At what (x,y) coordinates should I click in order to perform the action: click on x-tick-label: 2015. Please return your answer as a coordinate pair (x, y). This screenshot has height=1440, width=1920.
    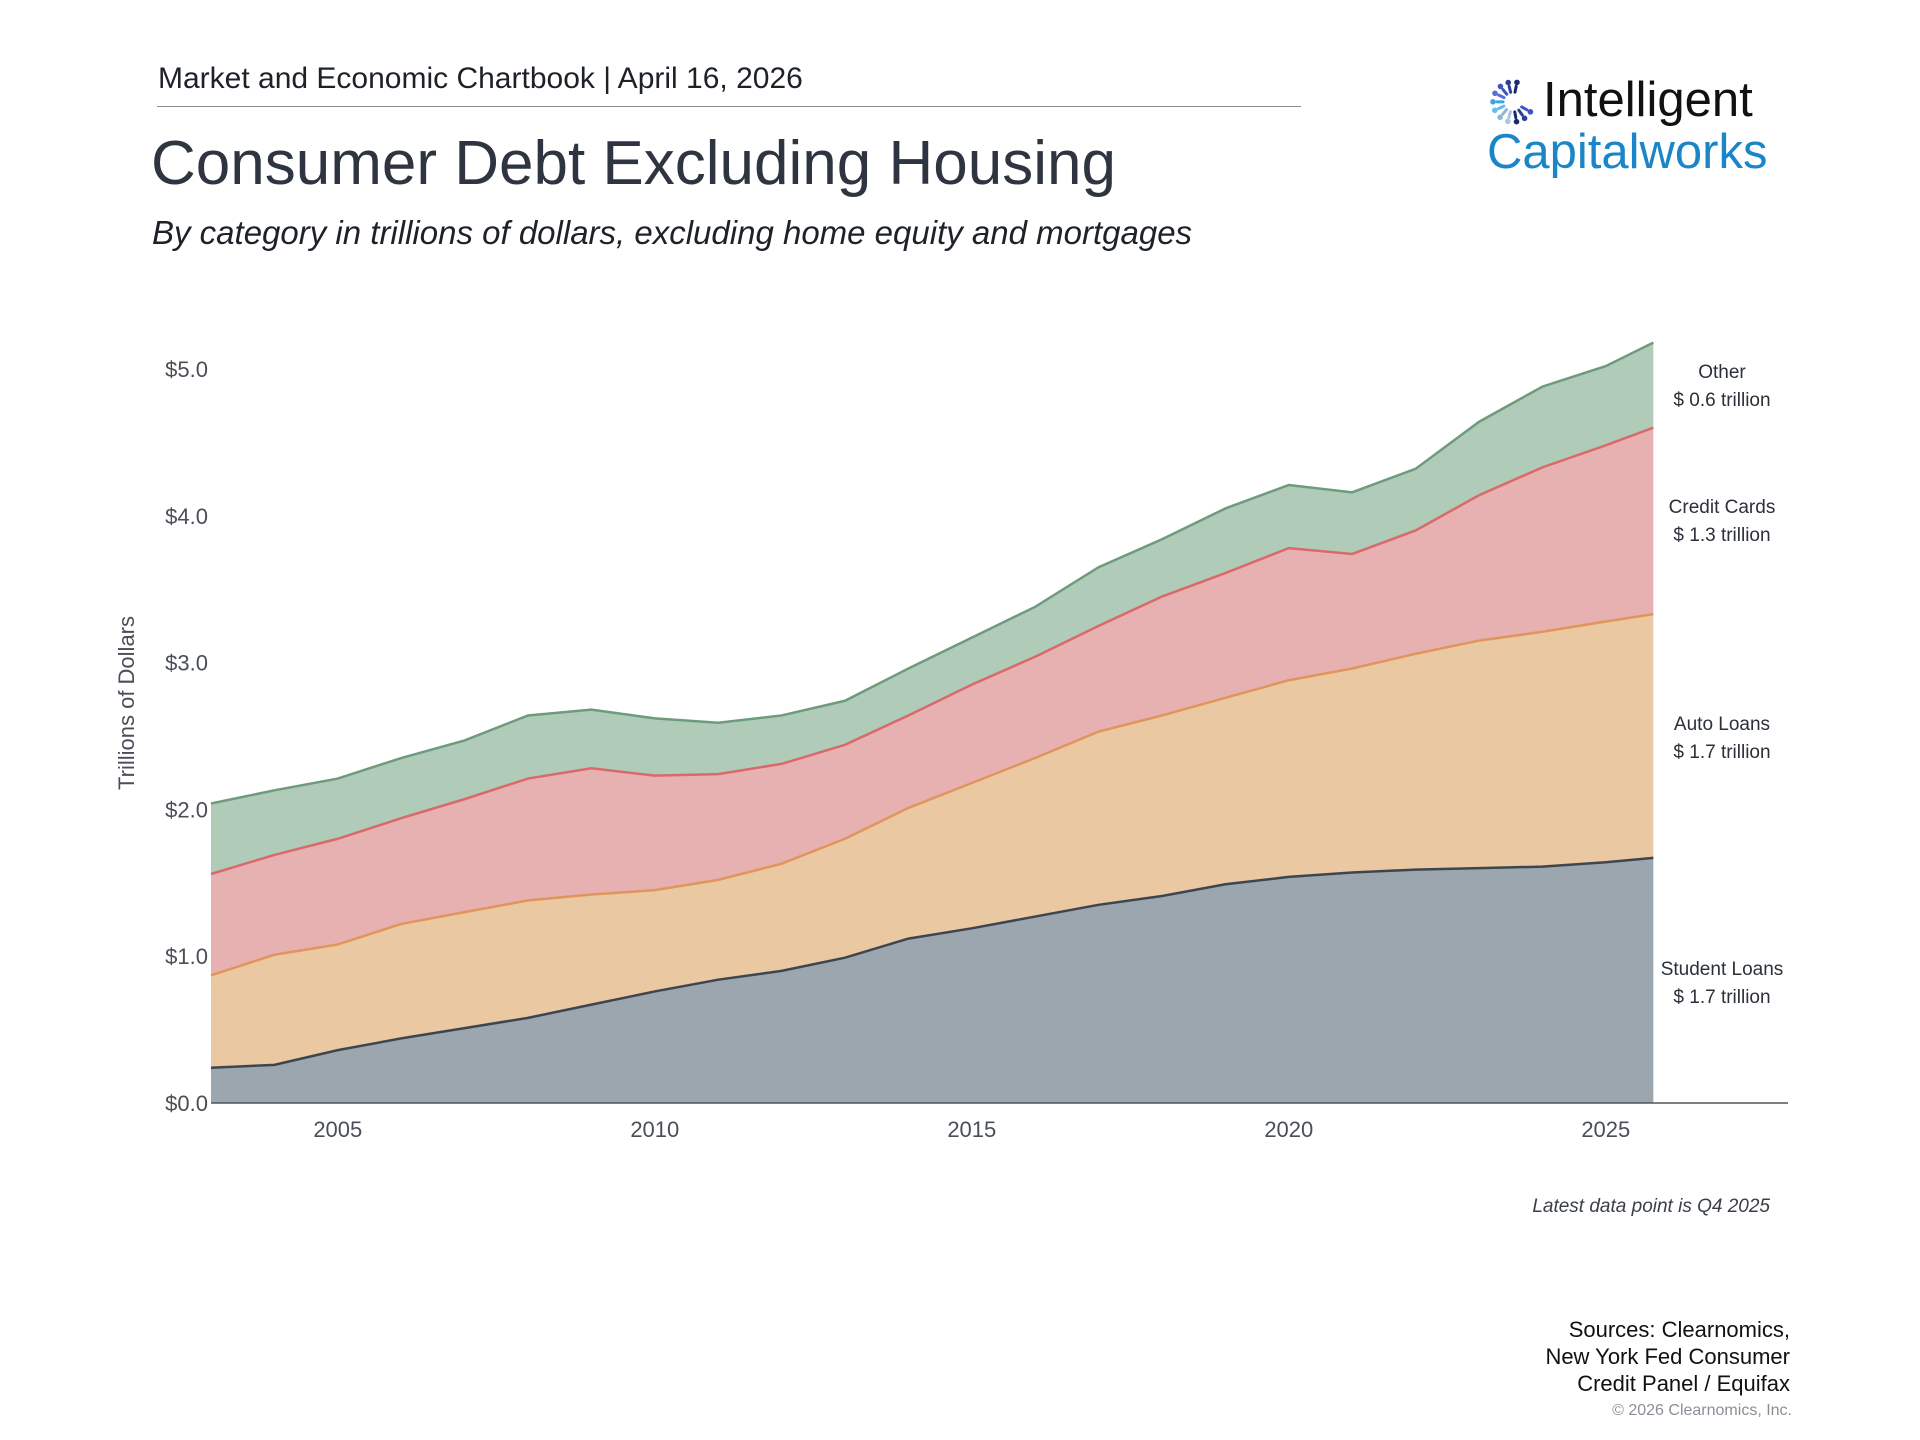
    Looking at the image, I should click on (971, 1129).